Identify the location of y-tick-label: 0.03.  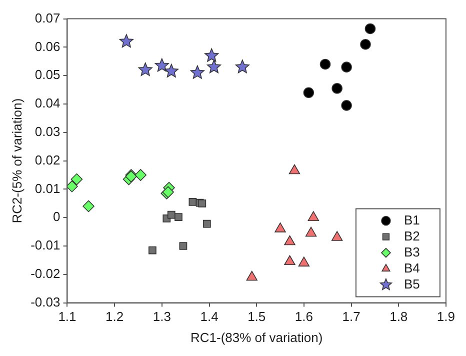
(47, 131).